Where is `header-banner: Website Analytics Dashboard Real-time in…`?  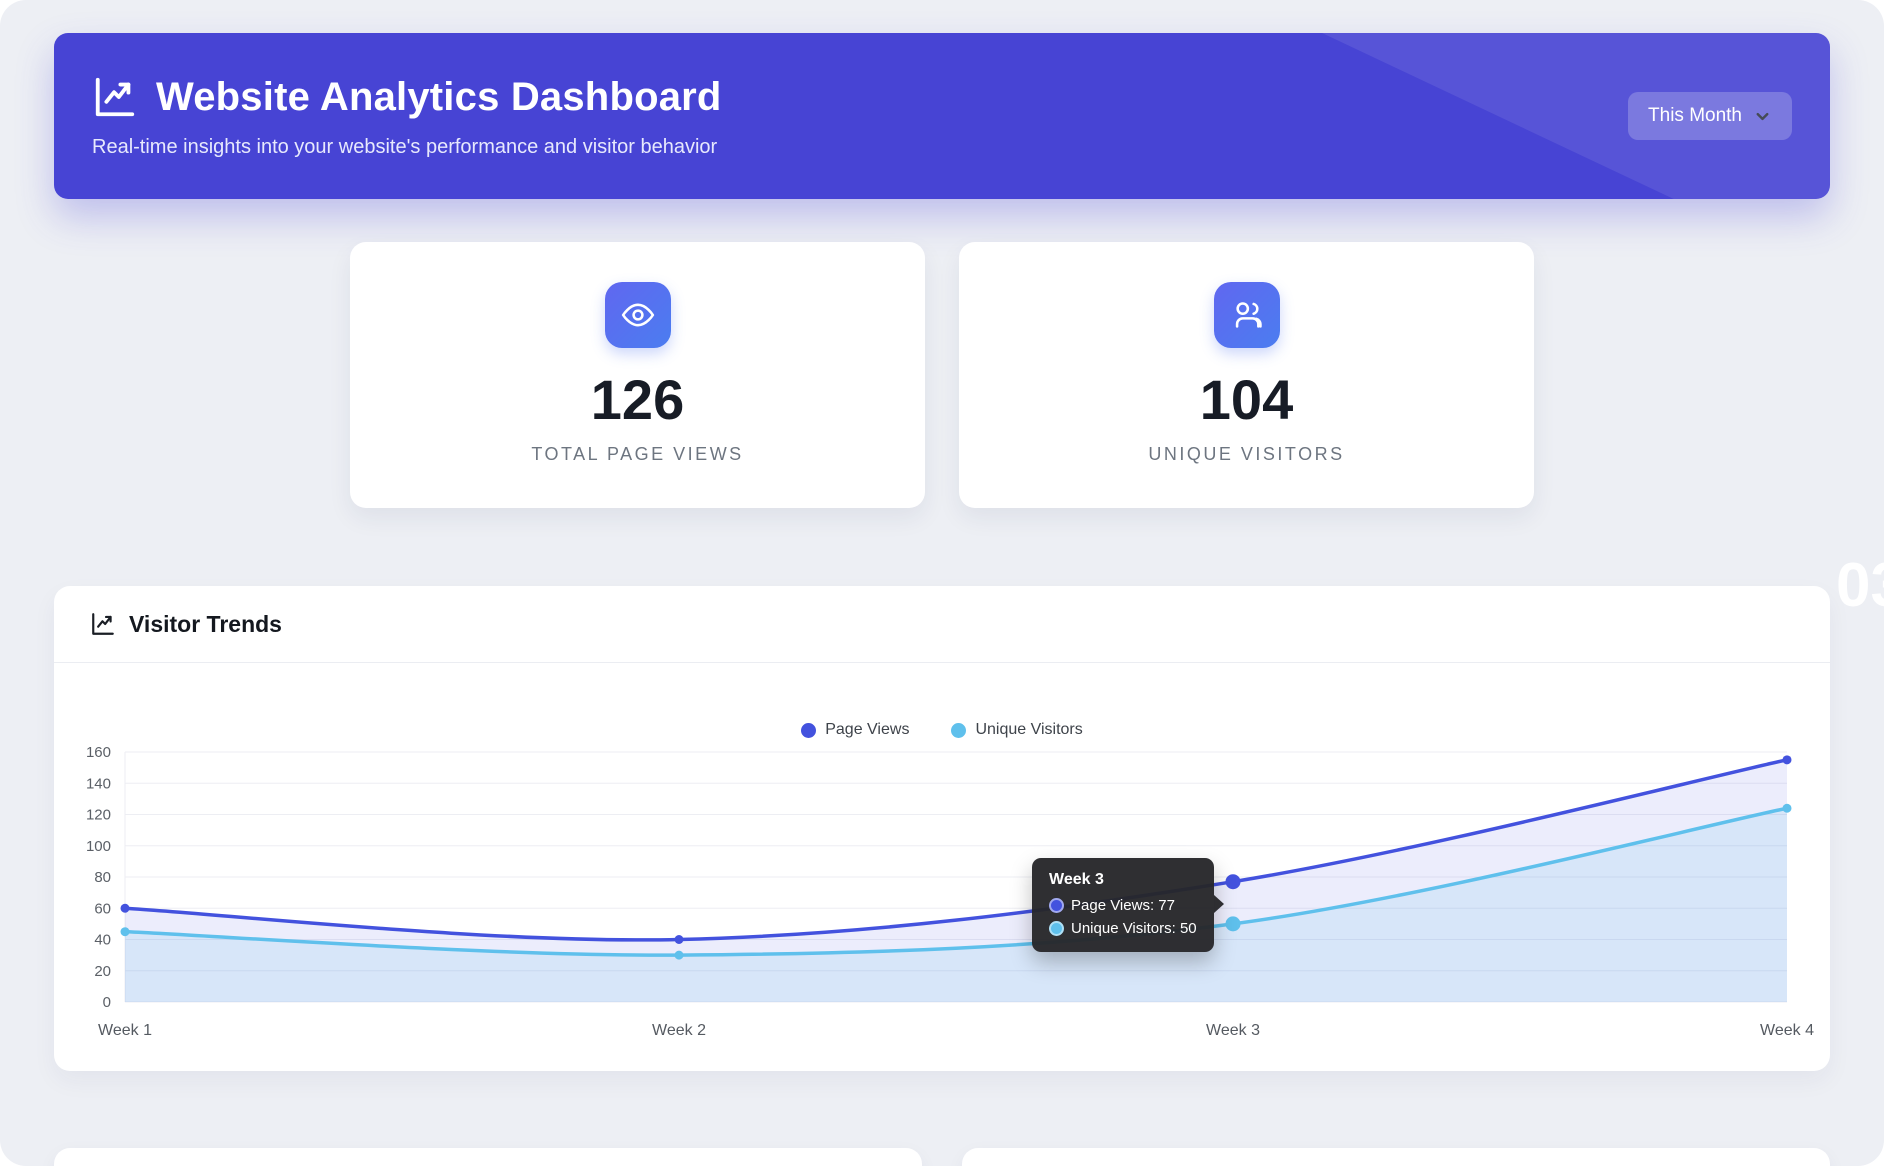
header-banner: Website Analytics Dashboard Real-time in… is located at coordinates (942, 116).